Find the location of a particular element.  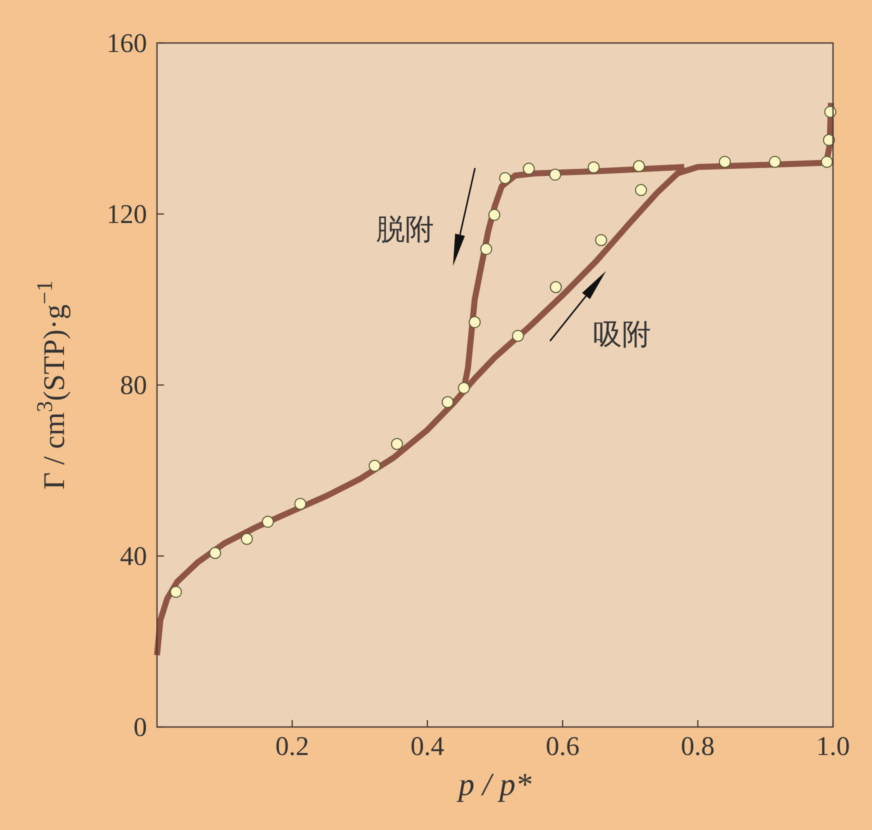

x-tick-label: 1.0 is located at coordinates (833, 746).